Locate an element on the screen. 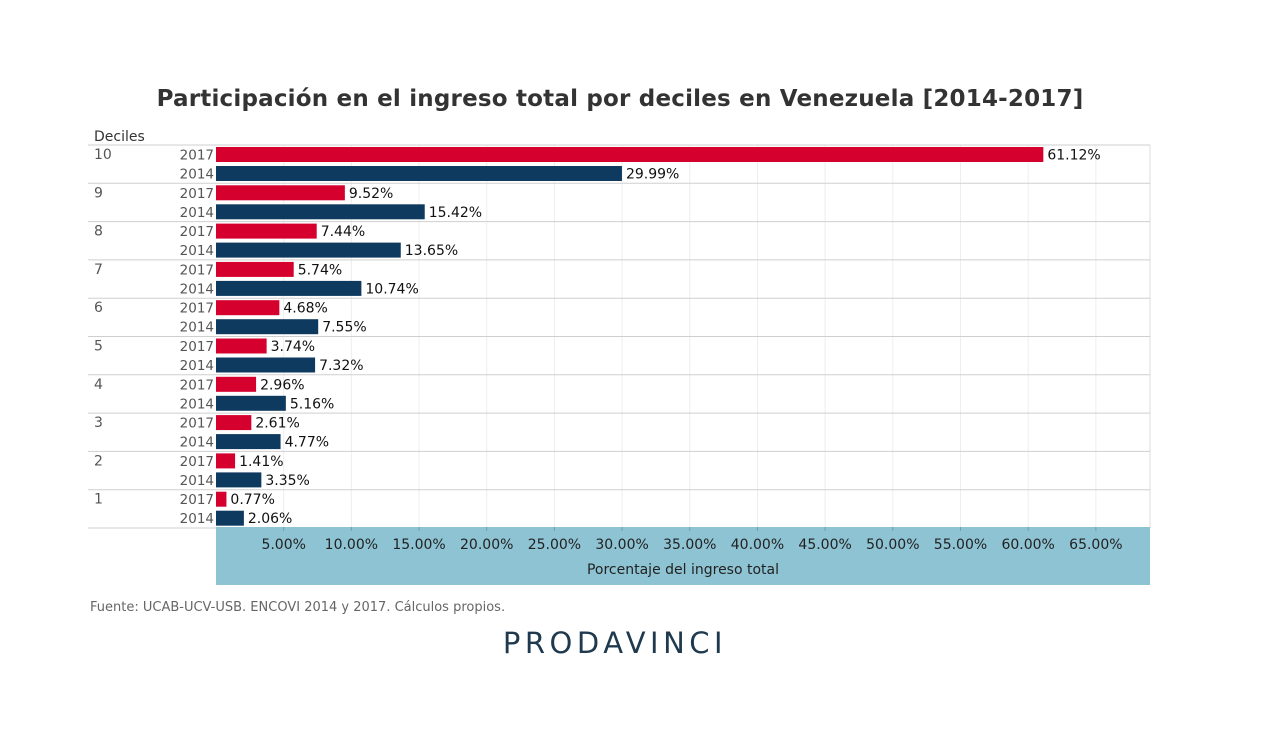  data-label: 3.74% is located at coordinates (293, 347).